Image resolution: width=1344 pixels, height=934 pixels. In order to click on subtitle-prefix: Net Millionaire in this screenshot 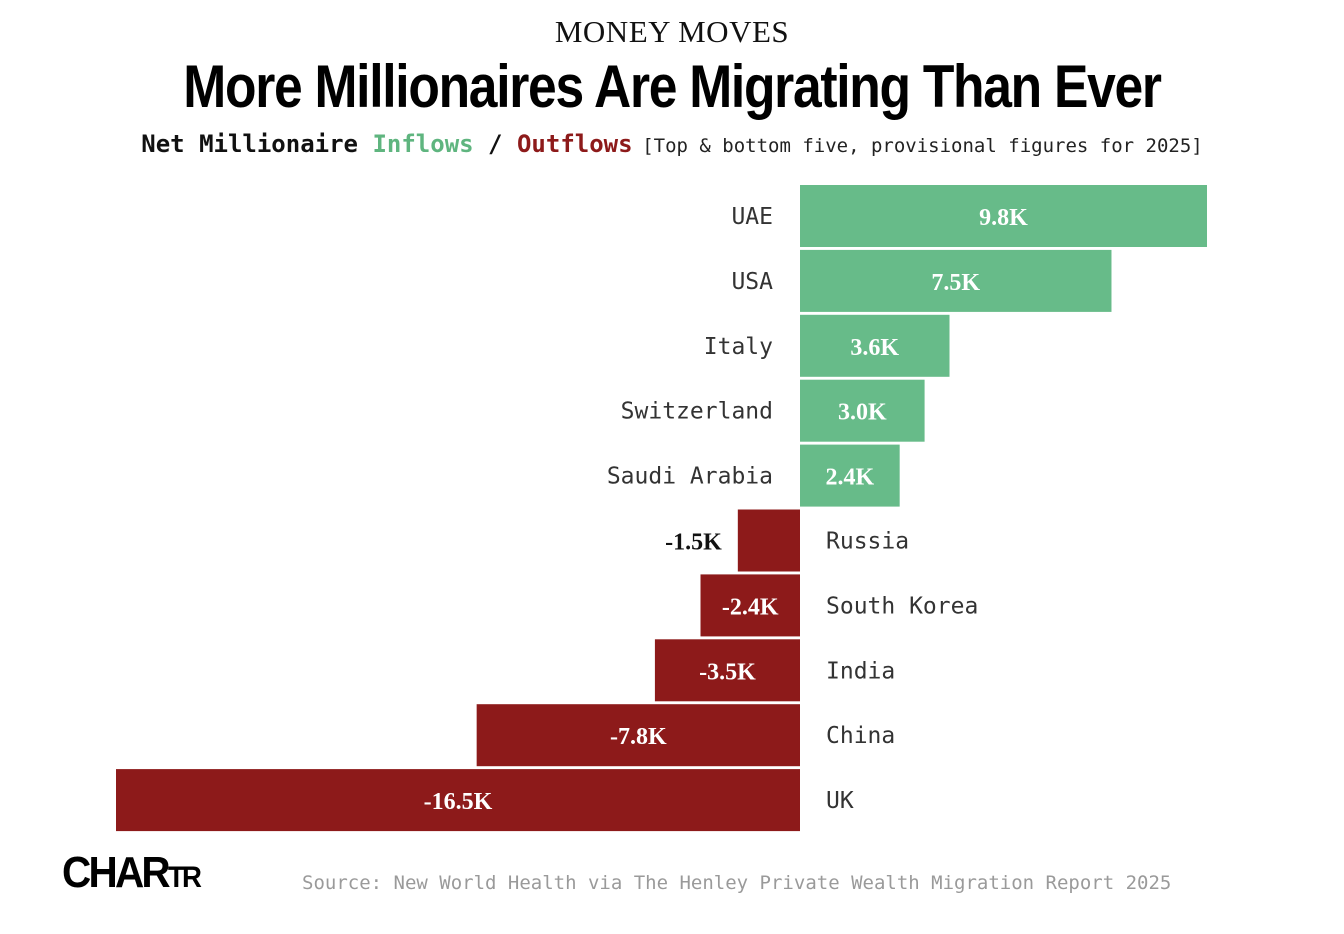, I will do `click(257, 144)`.